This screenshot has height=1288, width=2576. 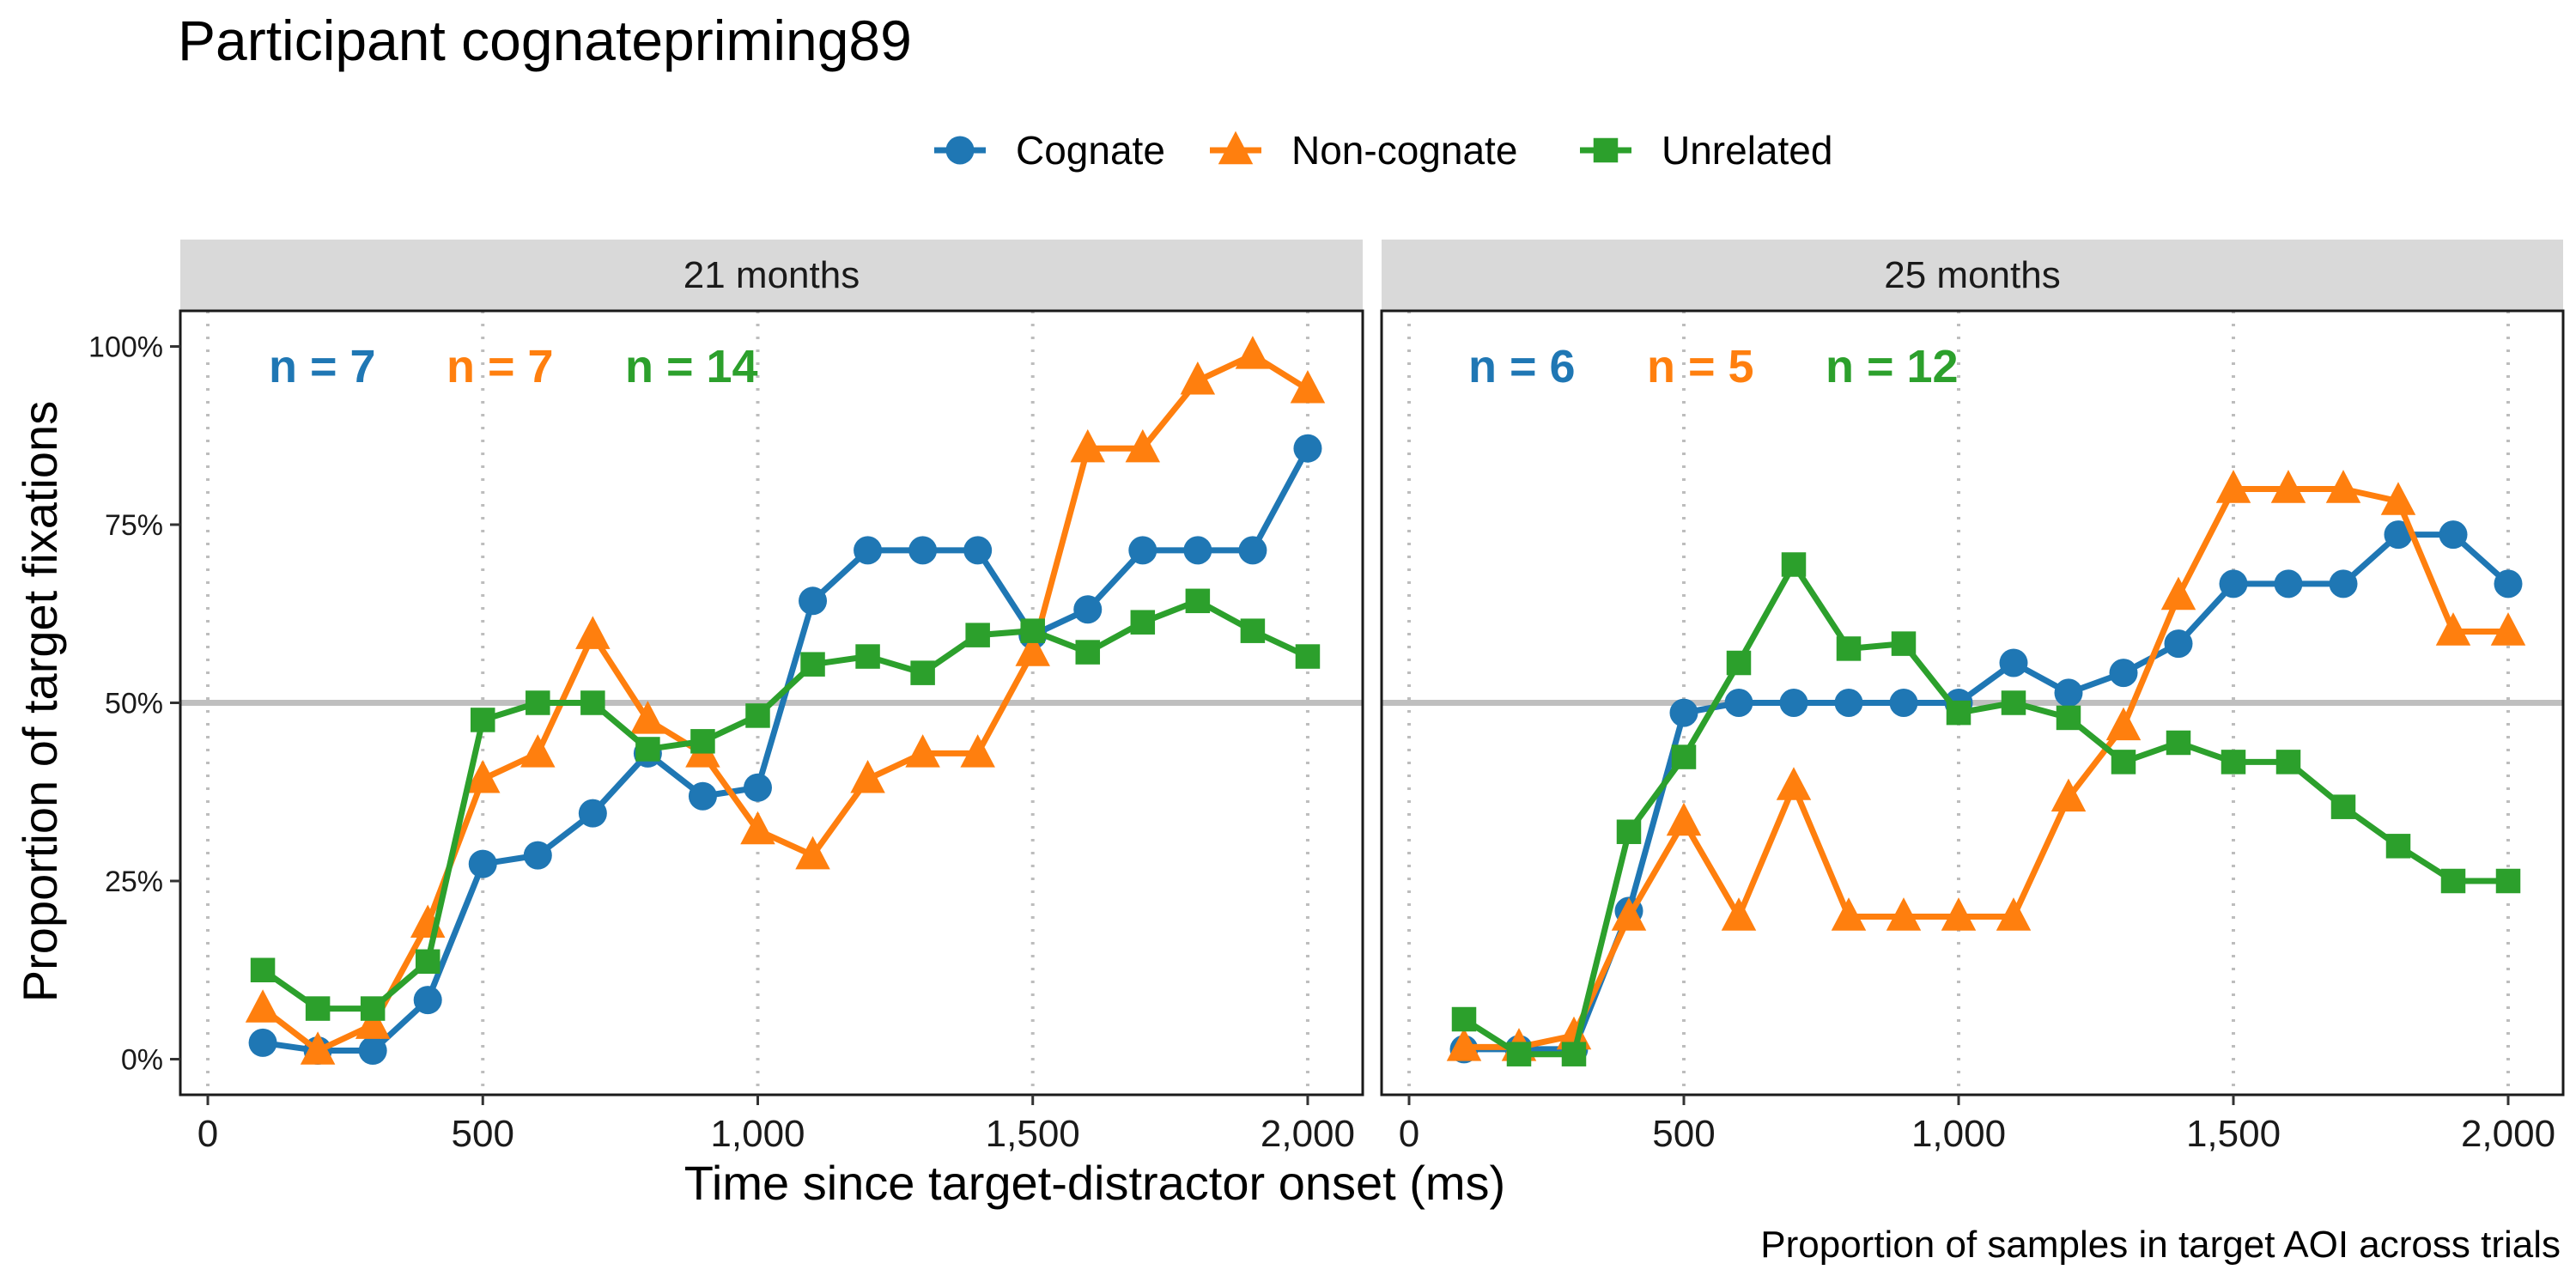 I want to click on legend-marker-circle, so click(x=960, y=150).